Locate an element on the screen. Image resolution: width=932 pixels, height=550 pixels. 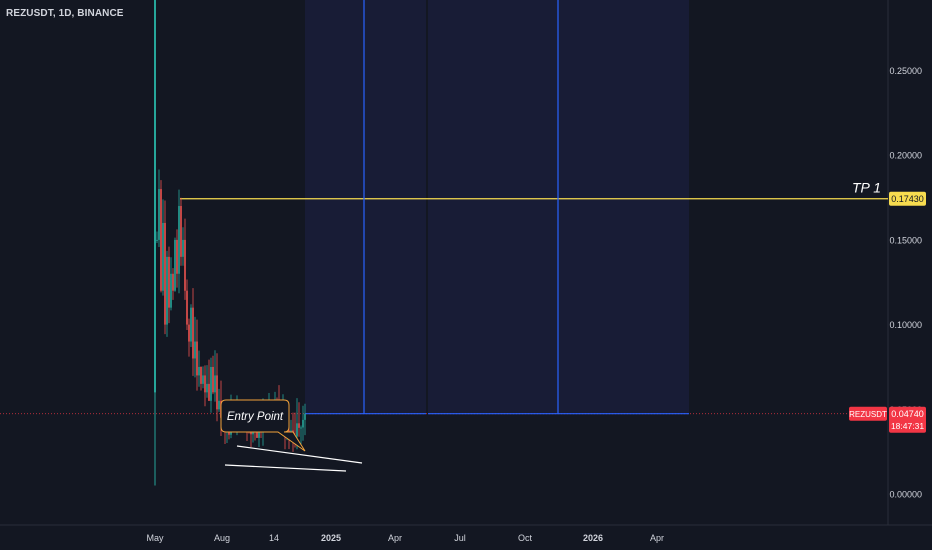
entry-point-label: Entry Point is located at coordinates (255, 417).